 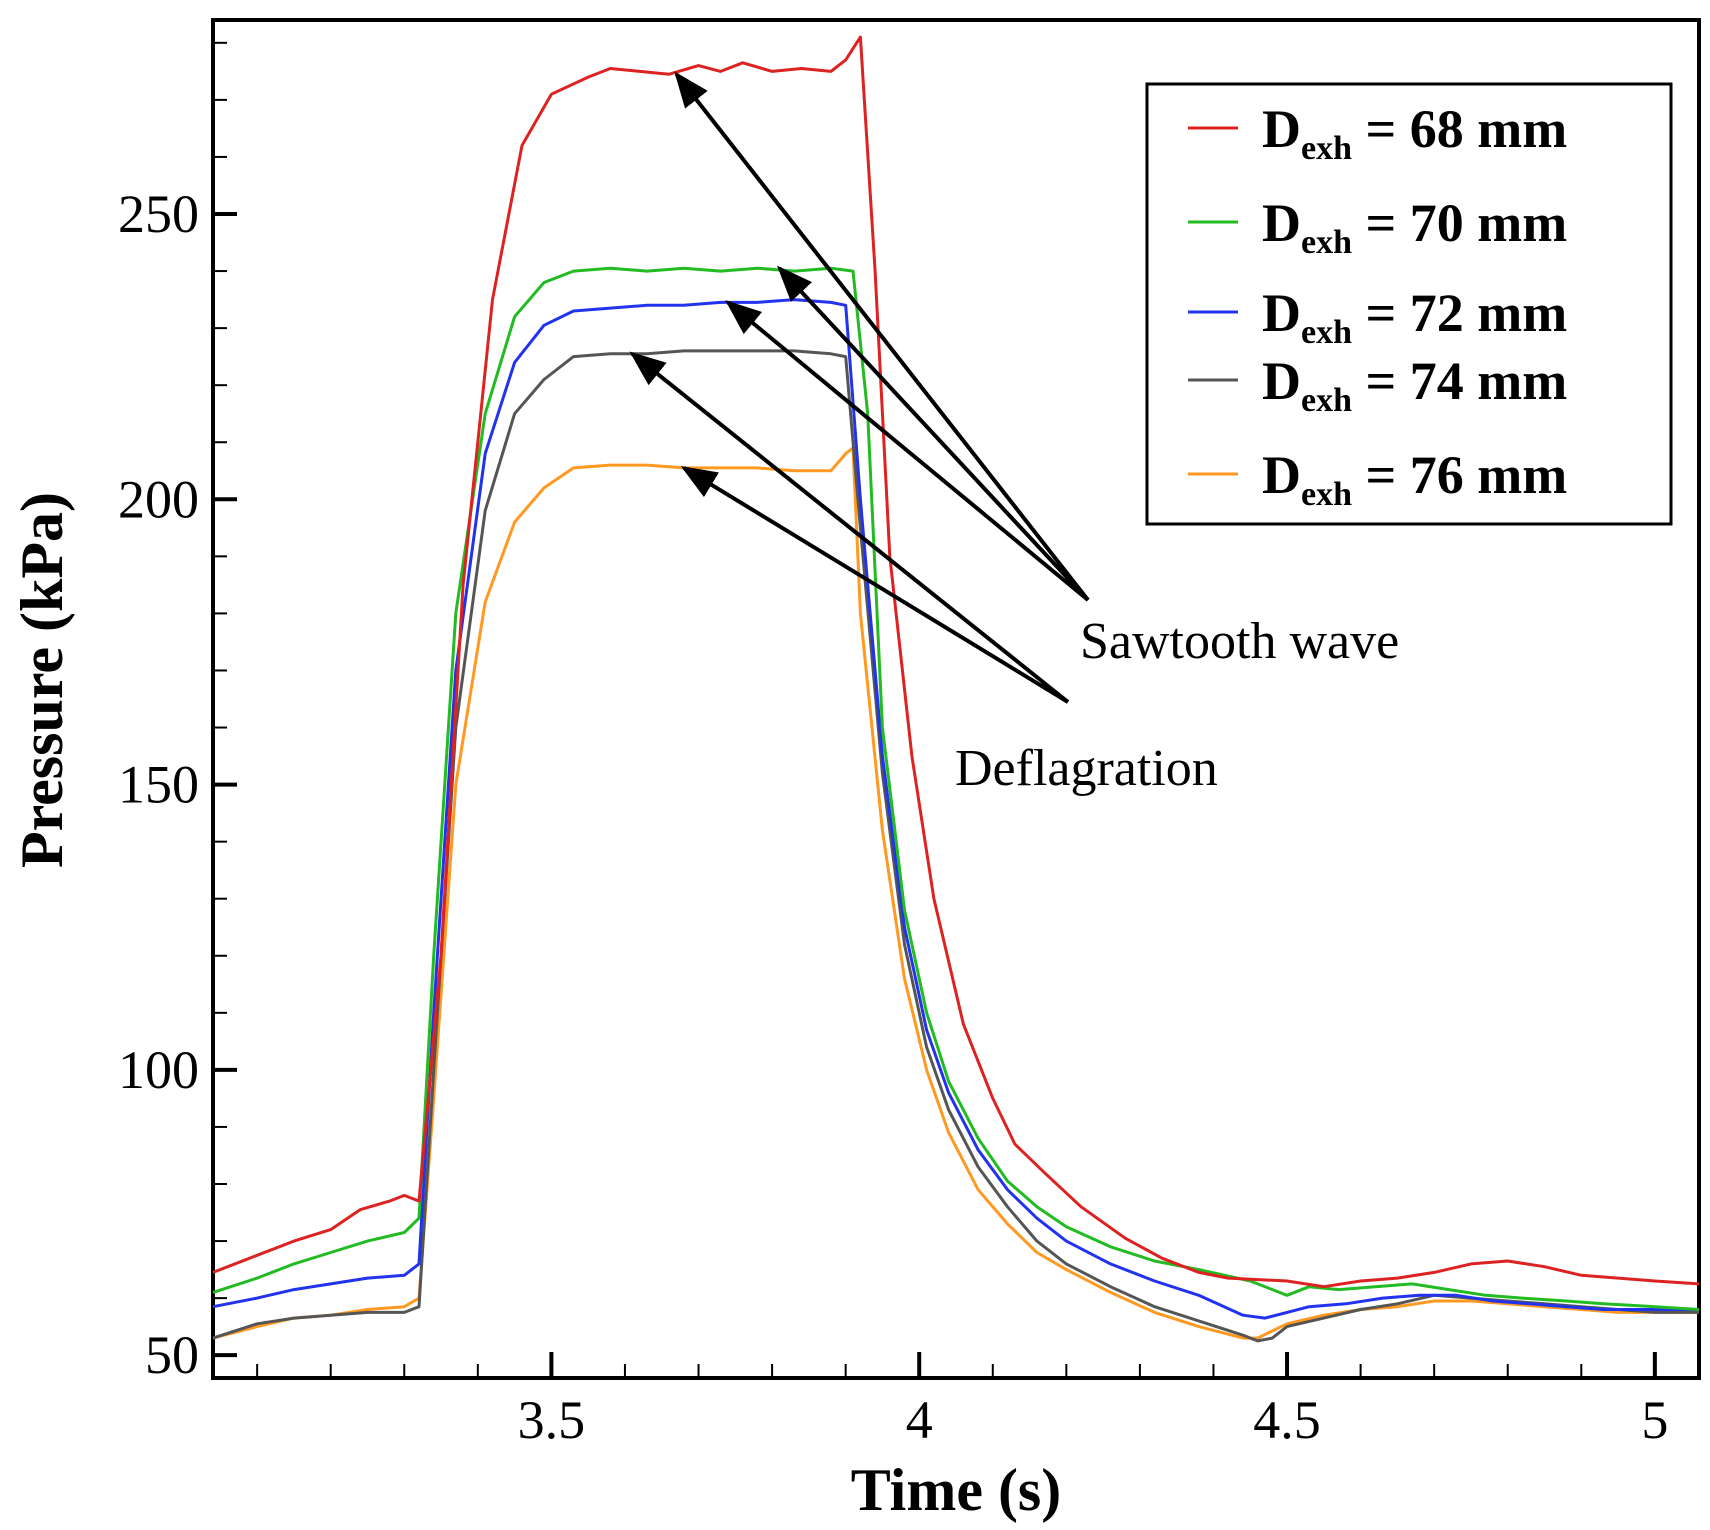 What do you see at coordinates (1239, 641) in the screenshot?
I see `sawtooth-wave-label: Sawtooth wave` at bounding box center [1239, 641].